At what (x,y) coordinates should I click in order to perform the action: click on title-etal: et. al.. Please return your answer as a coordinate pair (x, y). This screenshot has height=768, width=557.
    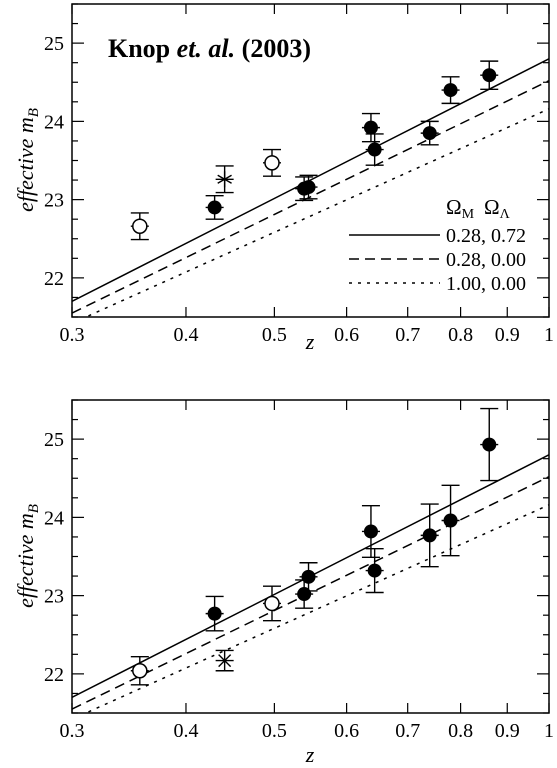
    Looking at the image, I should click on (206, 48).